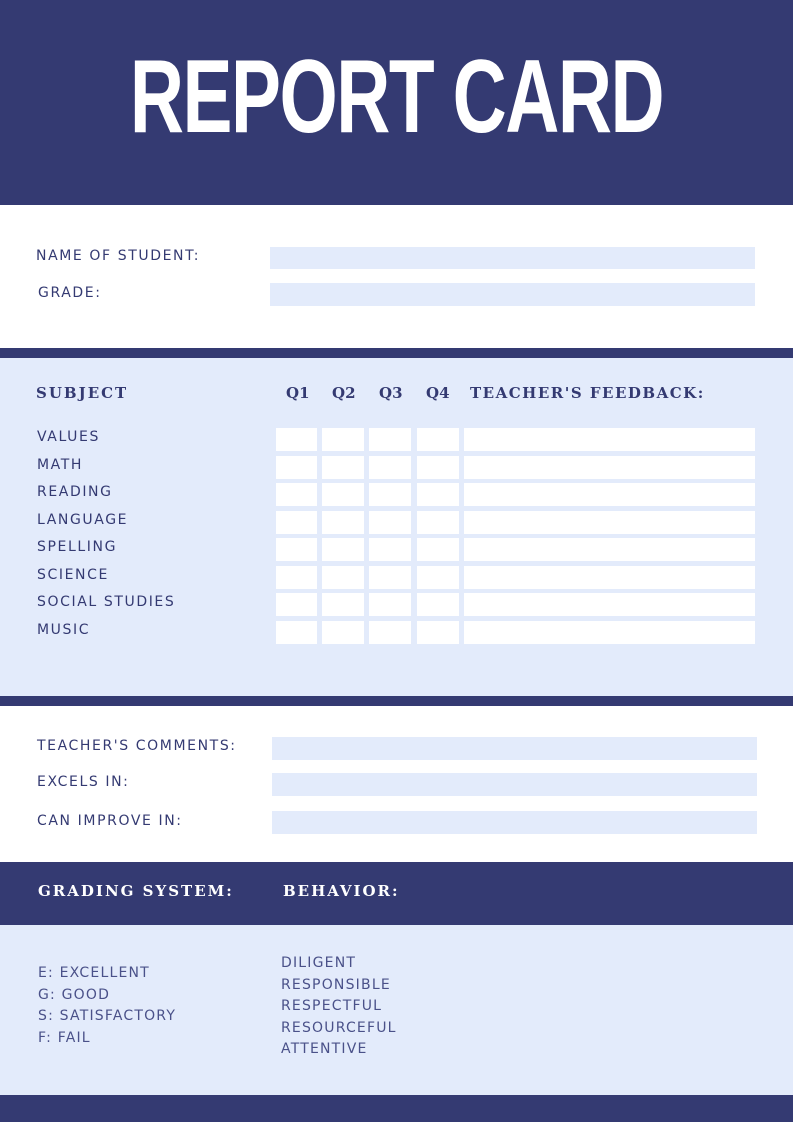  Describe the element at coordinates (397, 97) in the screenshot. I see `page-title: REPORT CARD` at that location.